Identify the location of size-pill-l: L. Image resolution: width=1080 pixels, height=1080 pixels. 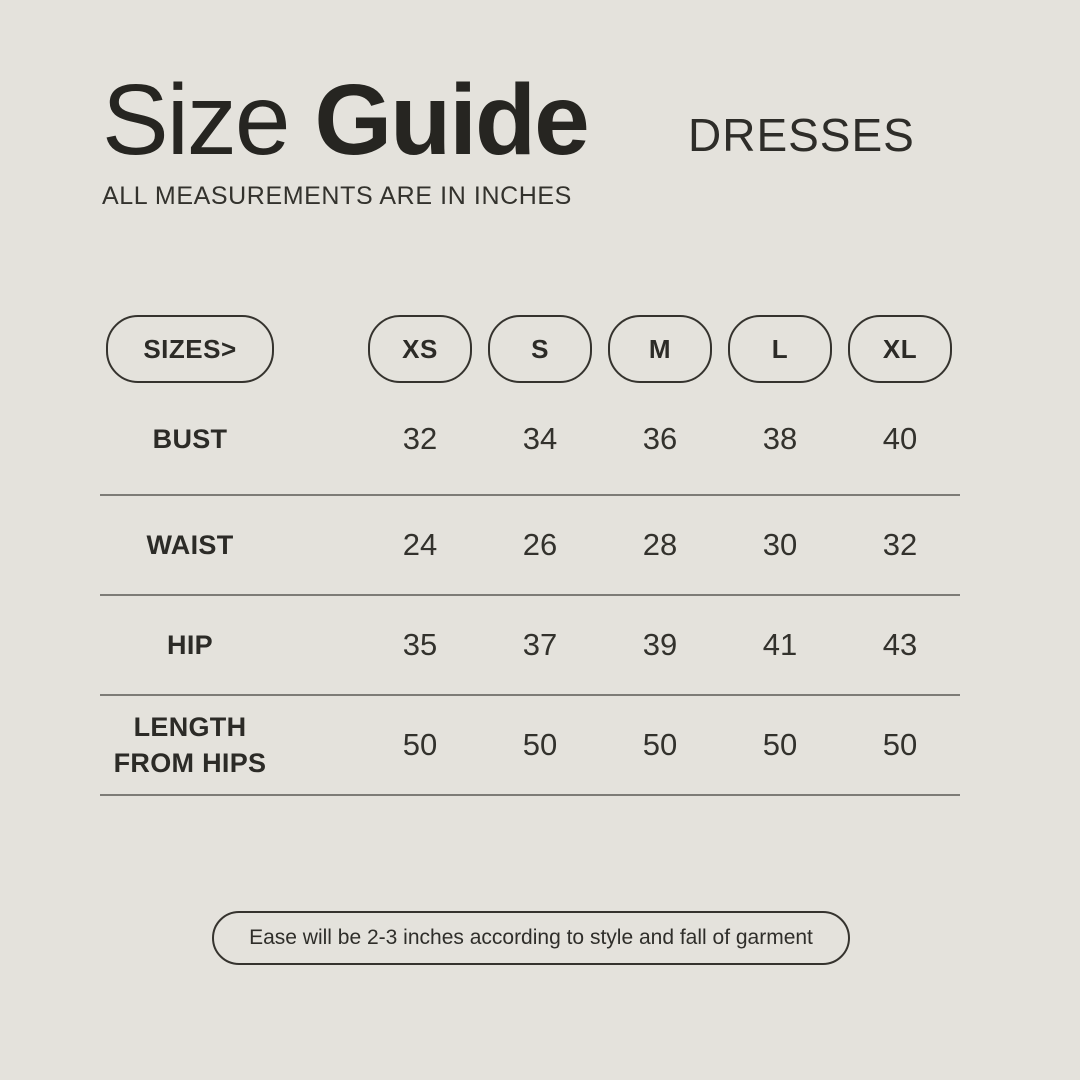
(780, 349).